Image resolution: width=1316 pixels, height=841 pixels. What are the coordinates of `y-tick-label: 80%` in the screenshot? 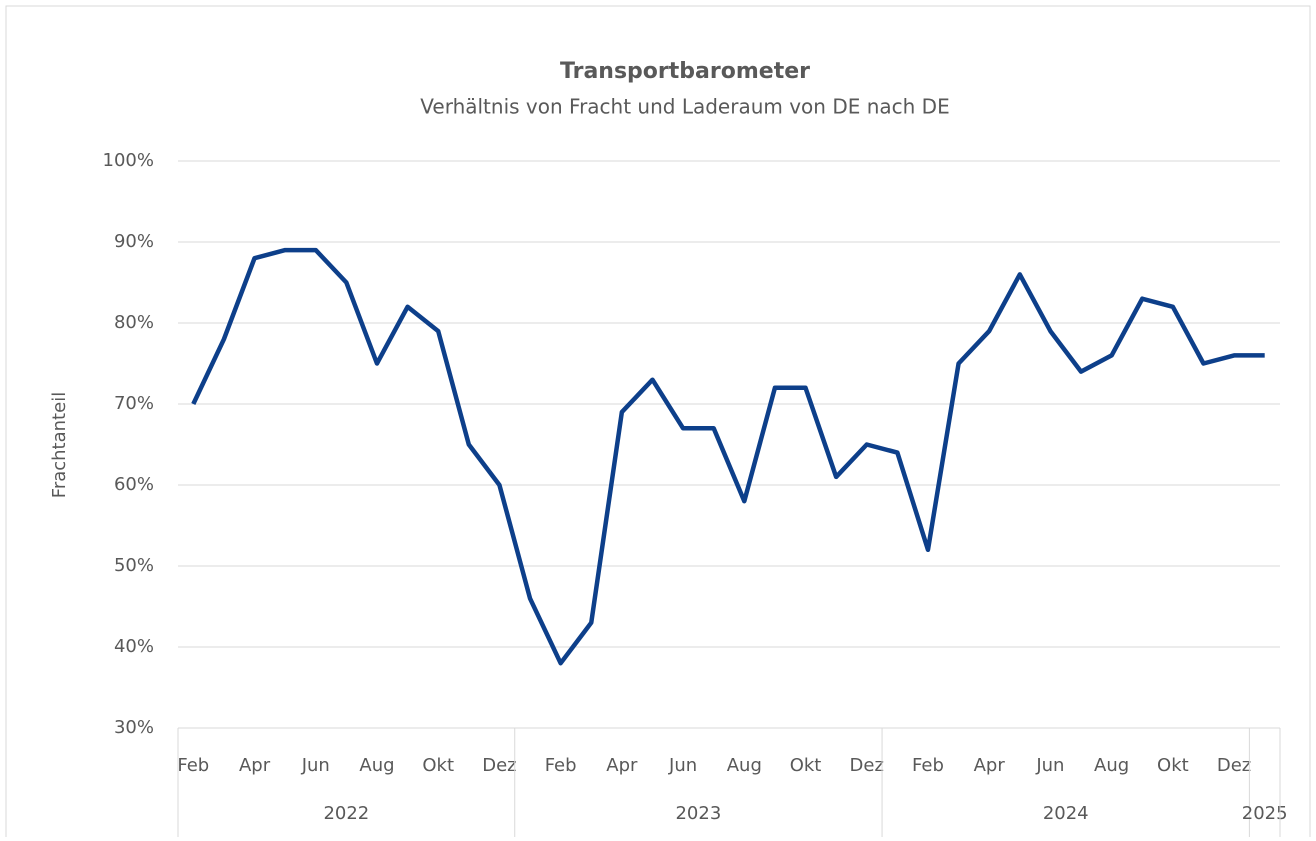 It's located at (134, 322).